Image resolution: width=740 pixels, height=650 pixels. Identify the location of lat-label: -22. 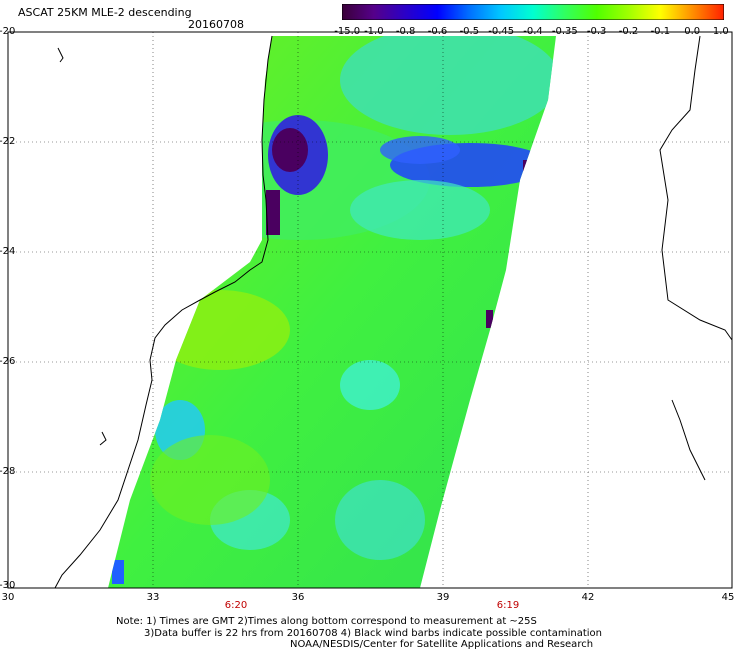
(8, 141).